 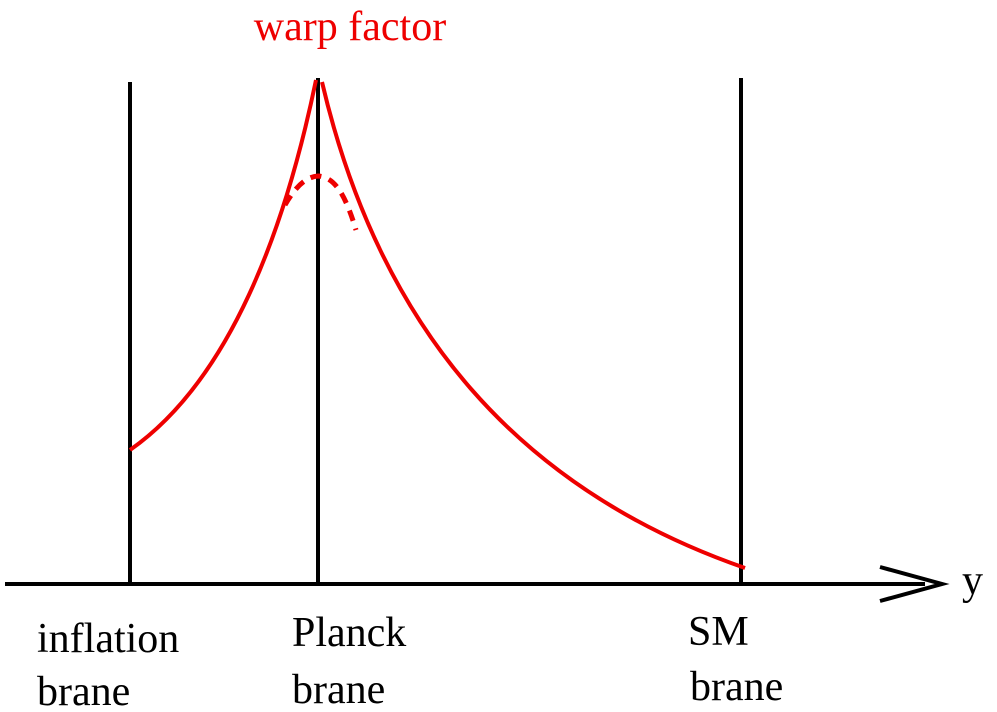 I want to click on diagram-title: warp factor, so click(x=350, y=27).